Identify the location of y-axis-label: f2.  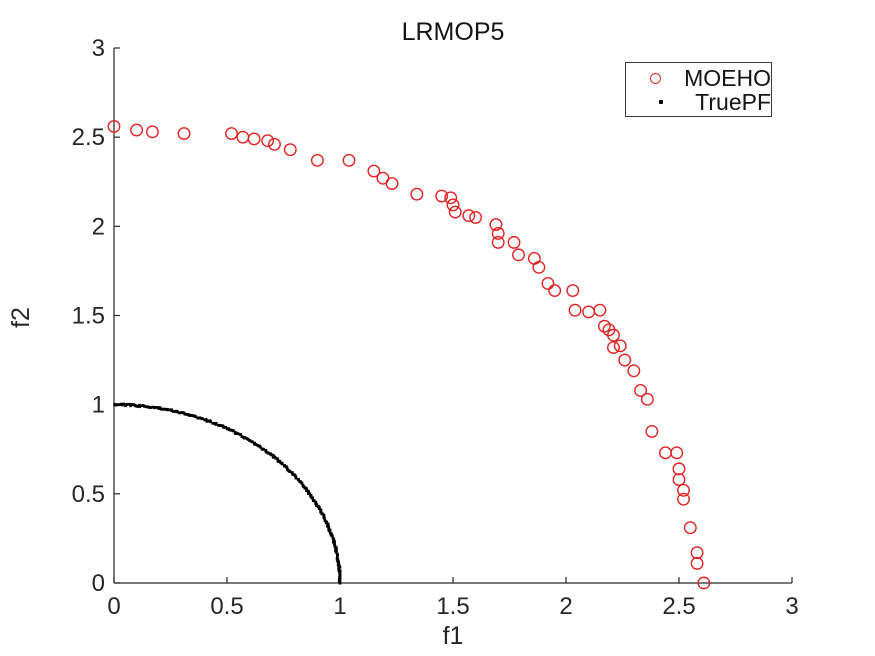
(21, 317).